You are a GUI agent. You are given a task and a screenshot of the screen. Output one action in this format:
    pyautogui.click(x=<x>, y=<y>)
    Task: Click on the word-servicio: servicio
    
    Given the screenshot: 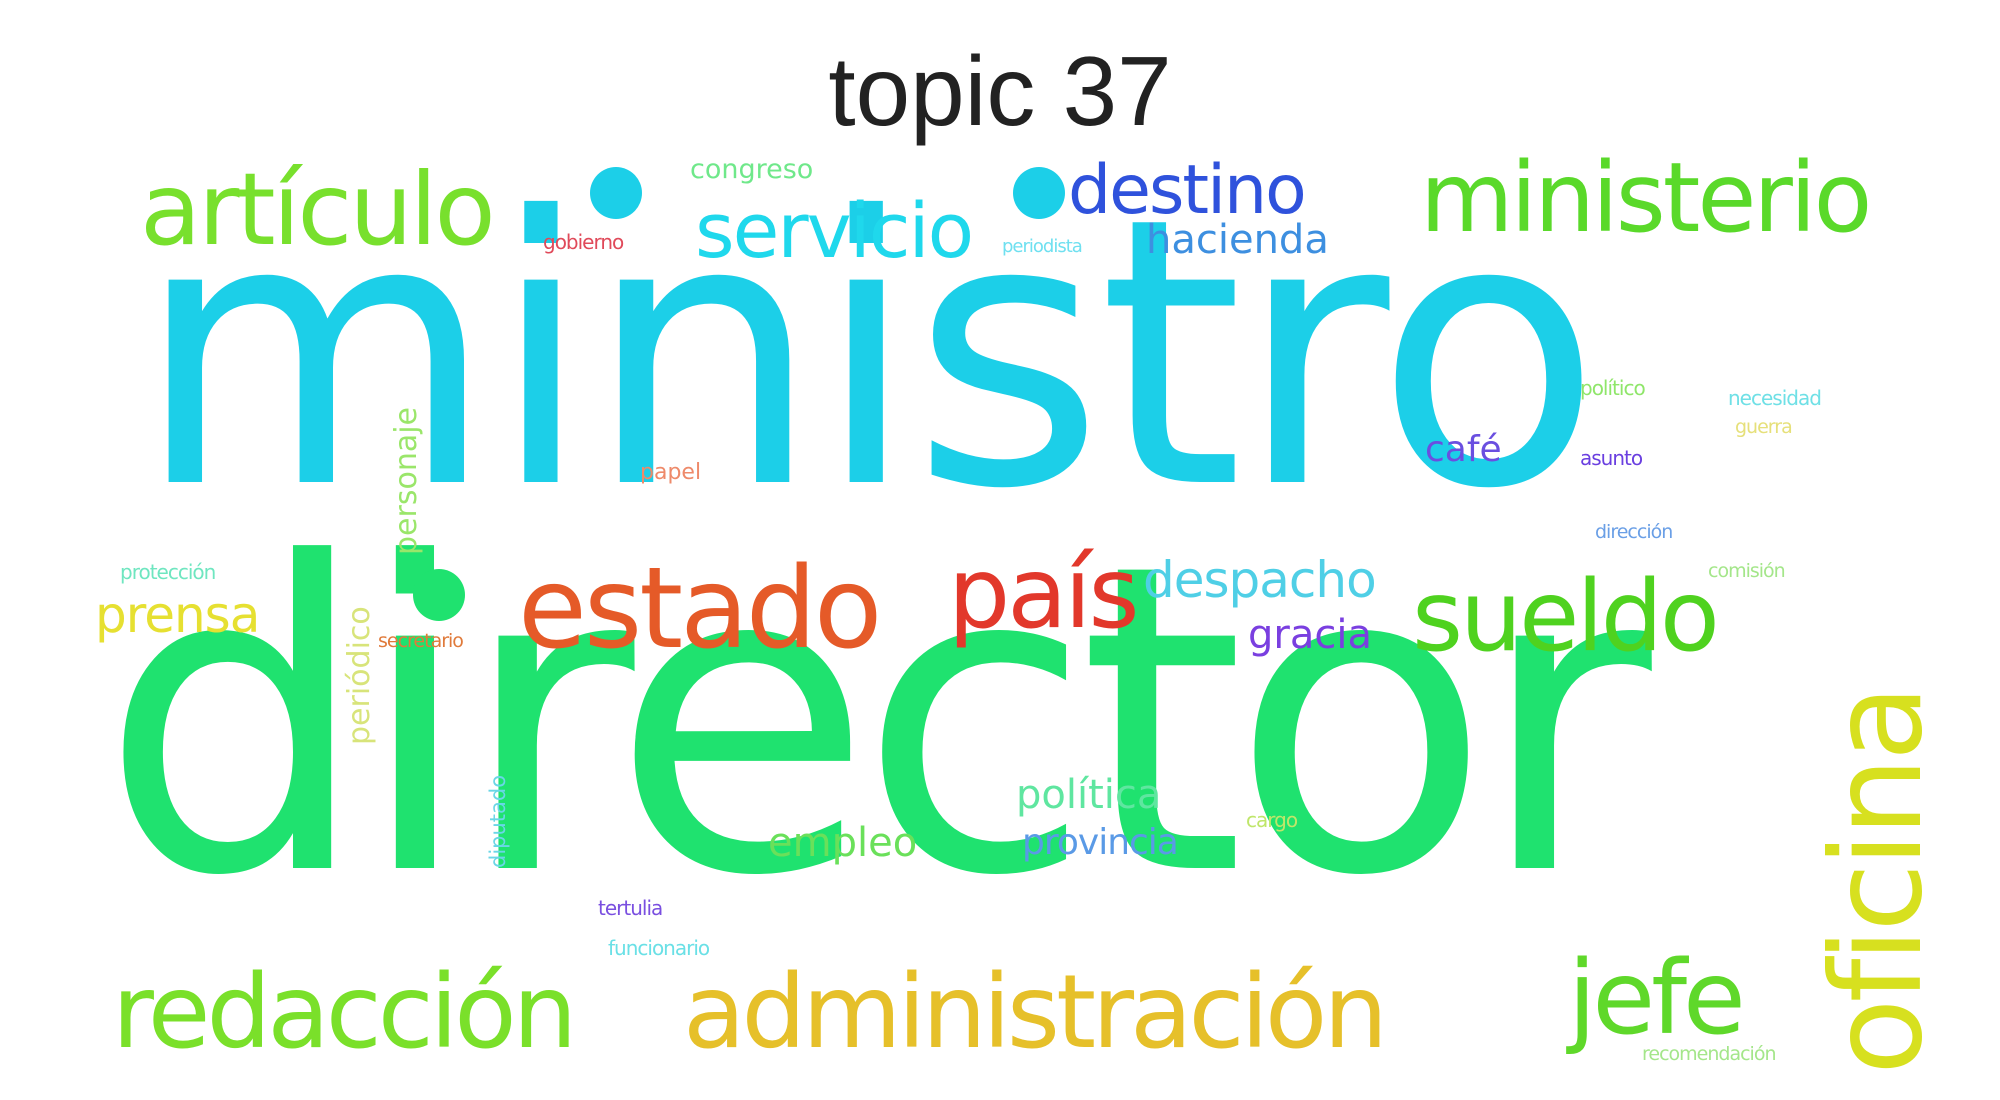 What is the action you would take?
    pyautogui.click(x=834, y=230)
    